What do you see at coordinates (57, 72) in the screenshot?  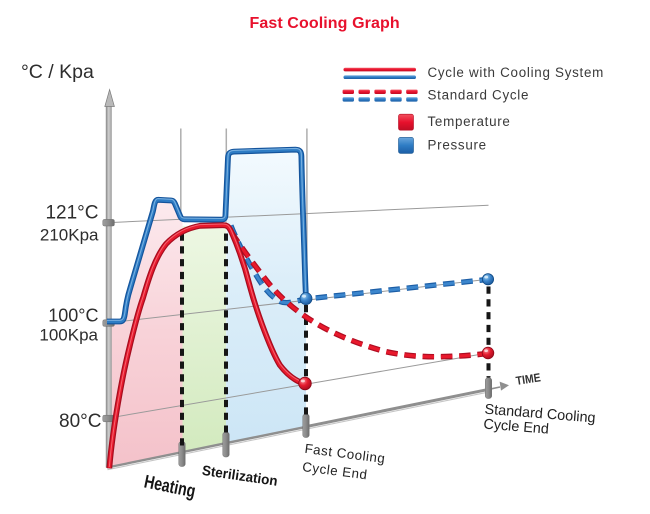 I see `svg-text: °C / Kpa` at bounding box center [57, 72].